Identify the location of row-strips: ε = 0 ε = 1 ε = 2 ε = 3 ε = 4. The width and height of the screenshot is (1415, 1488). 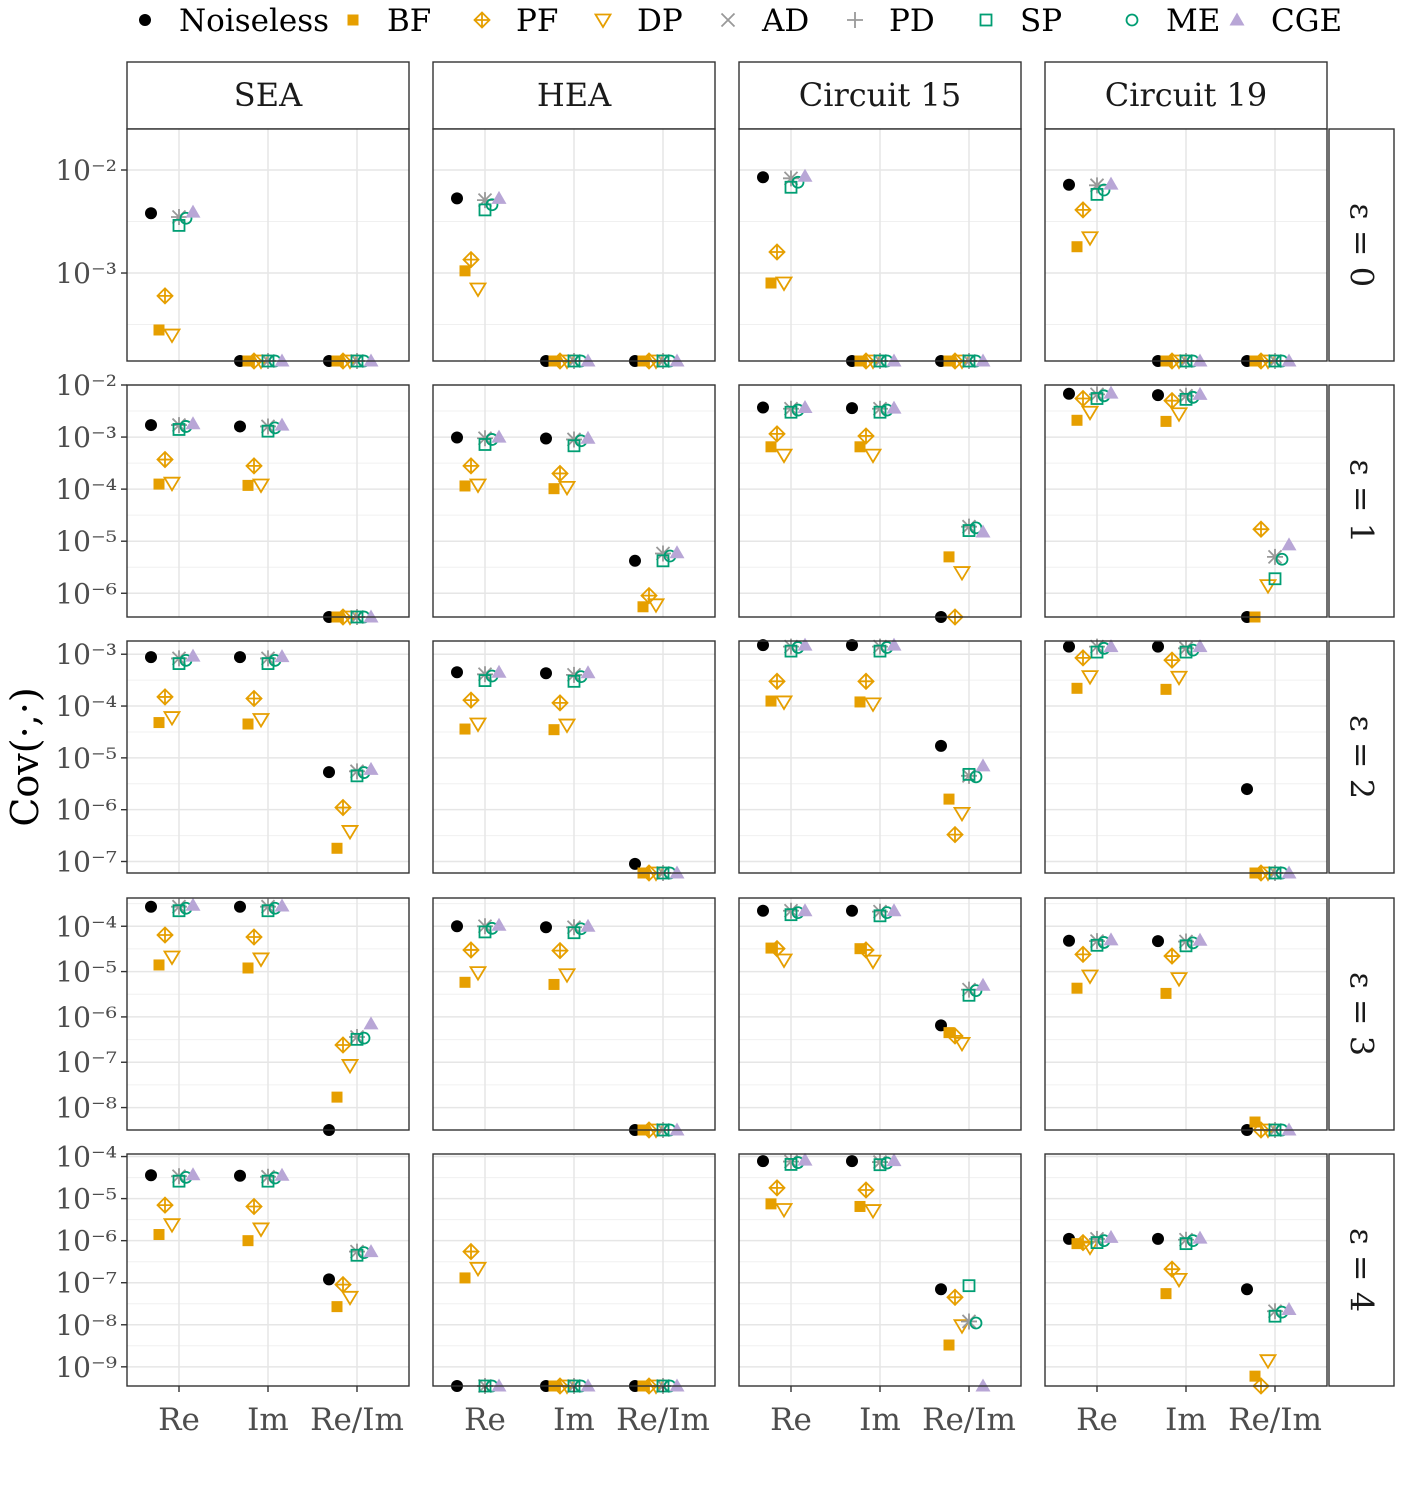
(1361, 757).